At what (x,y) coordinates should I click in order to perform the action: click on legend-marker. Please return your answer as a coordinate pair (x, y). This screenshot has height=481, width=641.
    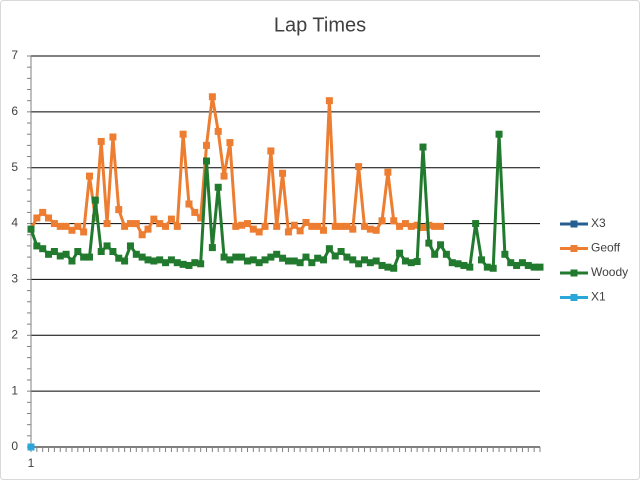
    Looking at the image, I should click on (574, 248).